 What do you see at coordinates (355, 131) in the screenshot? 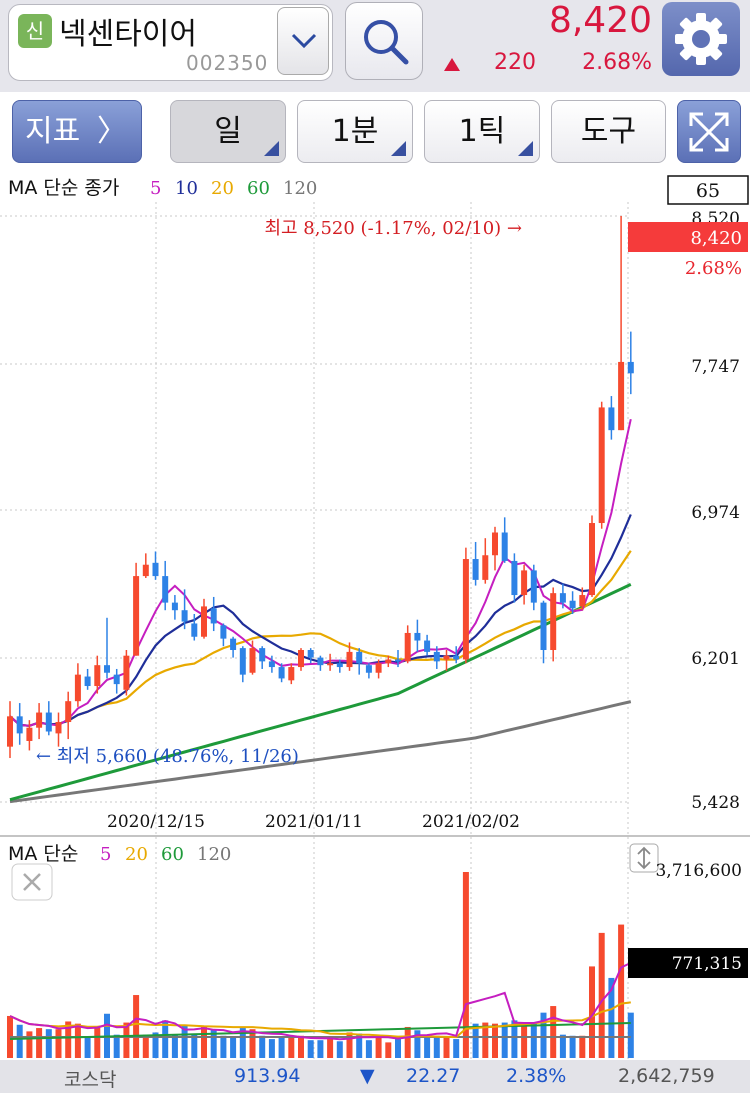
I see `period-minute-button: 1분` at bounding box center [355, 131].